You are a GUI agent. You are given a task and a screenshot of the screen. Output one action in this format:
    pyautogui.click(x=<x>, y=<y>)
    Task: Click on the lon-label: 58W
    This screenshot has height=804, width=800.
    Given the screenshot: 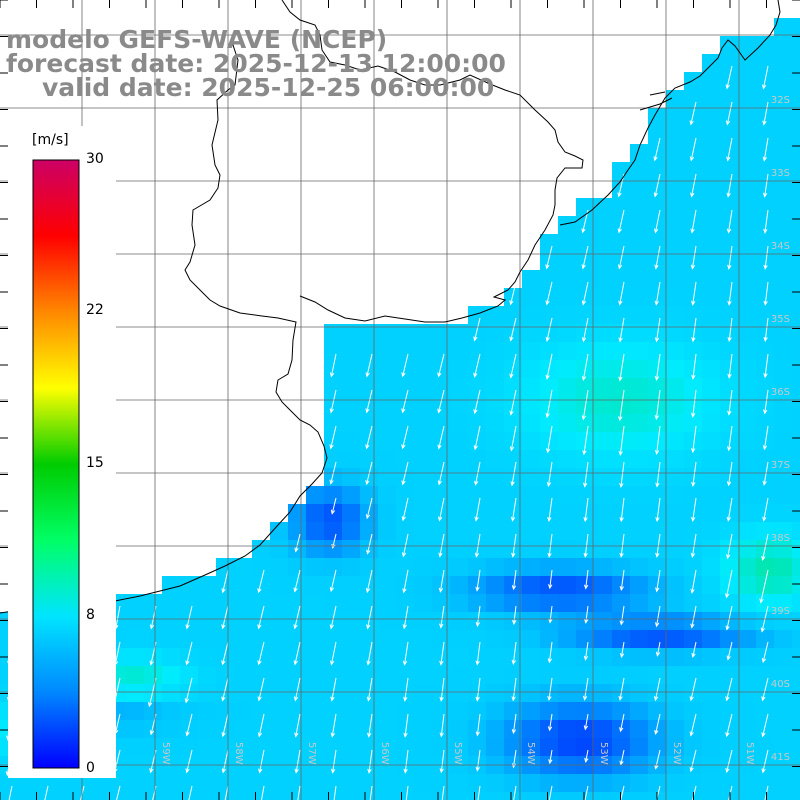 What is the action you would take?
    pyautogui.click(x=238, y=753)
    